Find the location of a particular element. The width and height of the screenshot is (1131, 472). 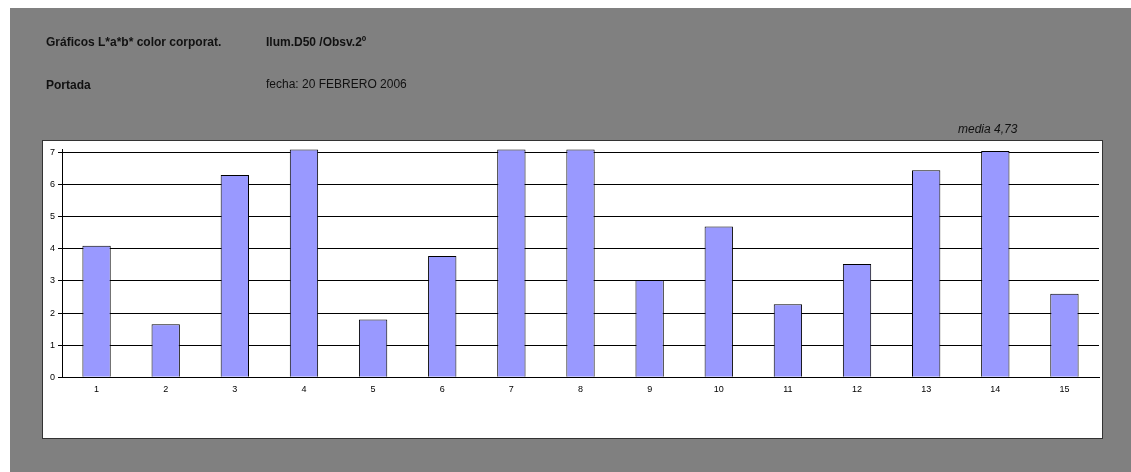

chart-title: Gráficos L*a*b* color corporat. is located at coordinates (134, 42).